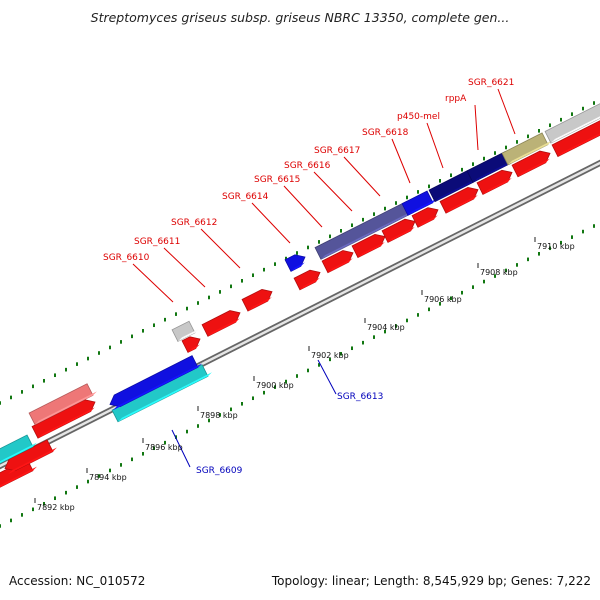  Describe the element at coordinates (219, 415) in the screenshot. I see `kbp-label: 7898 kbp` at that location.